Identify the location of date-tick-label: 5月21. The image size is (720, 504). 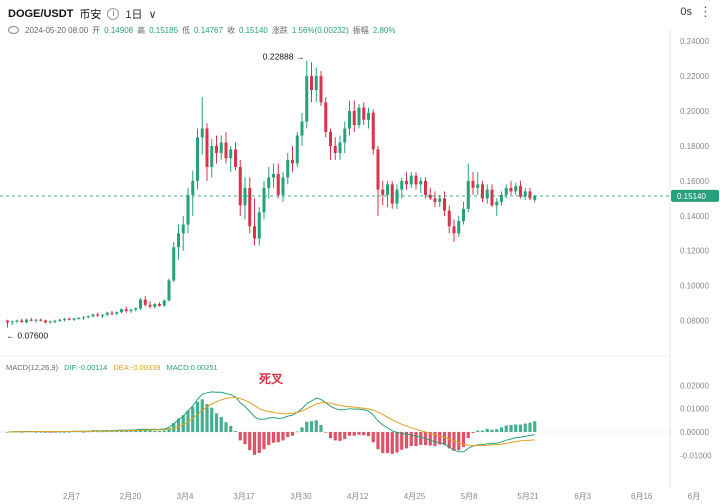
(528, 496).